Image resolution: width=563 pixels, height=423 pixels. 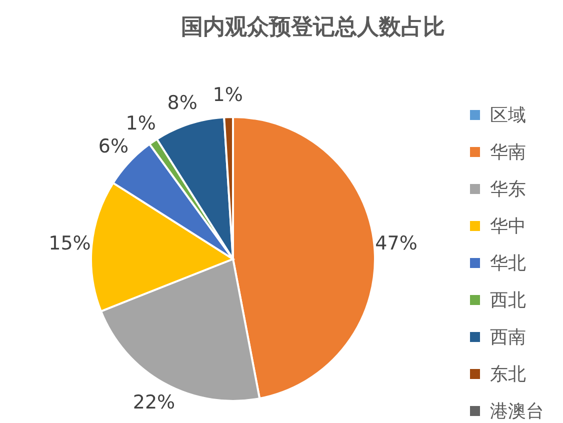 What do you see at coordinates (154, 403) in the screenshot?
I see `data-label: 22%` at bounding box center [154, 403].